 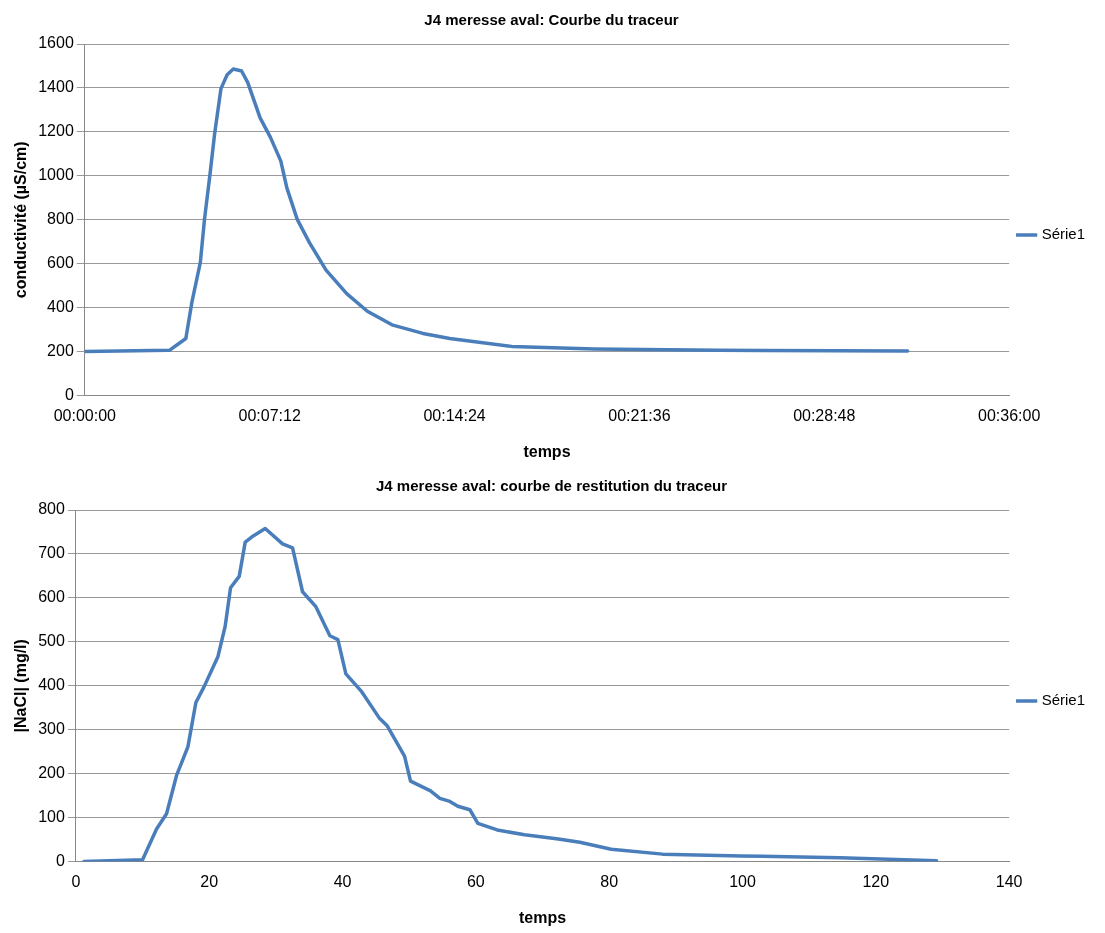 I want to click on y-tick-label: 1600, so click(x=56, y=43).